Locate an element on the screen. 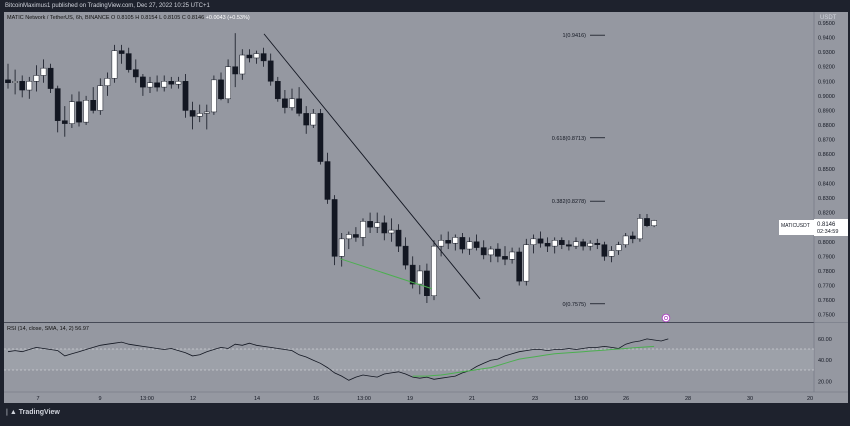 This screenshot has width=850, height=426. rsi-line is located at coordinates (338, 359).